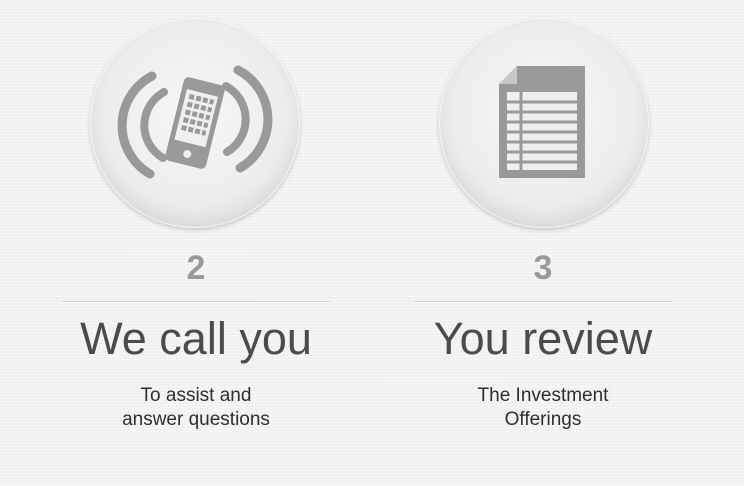 The height and width of the screenshot is (486, 744). What do you see at coordinates (196, 419) in the screenshot?
I see `step-description-line: answer questions` at bounding box center [196, 419].